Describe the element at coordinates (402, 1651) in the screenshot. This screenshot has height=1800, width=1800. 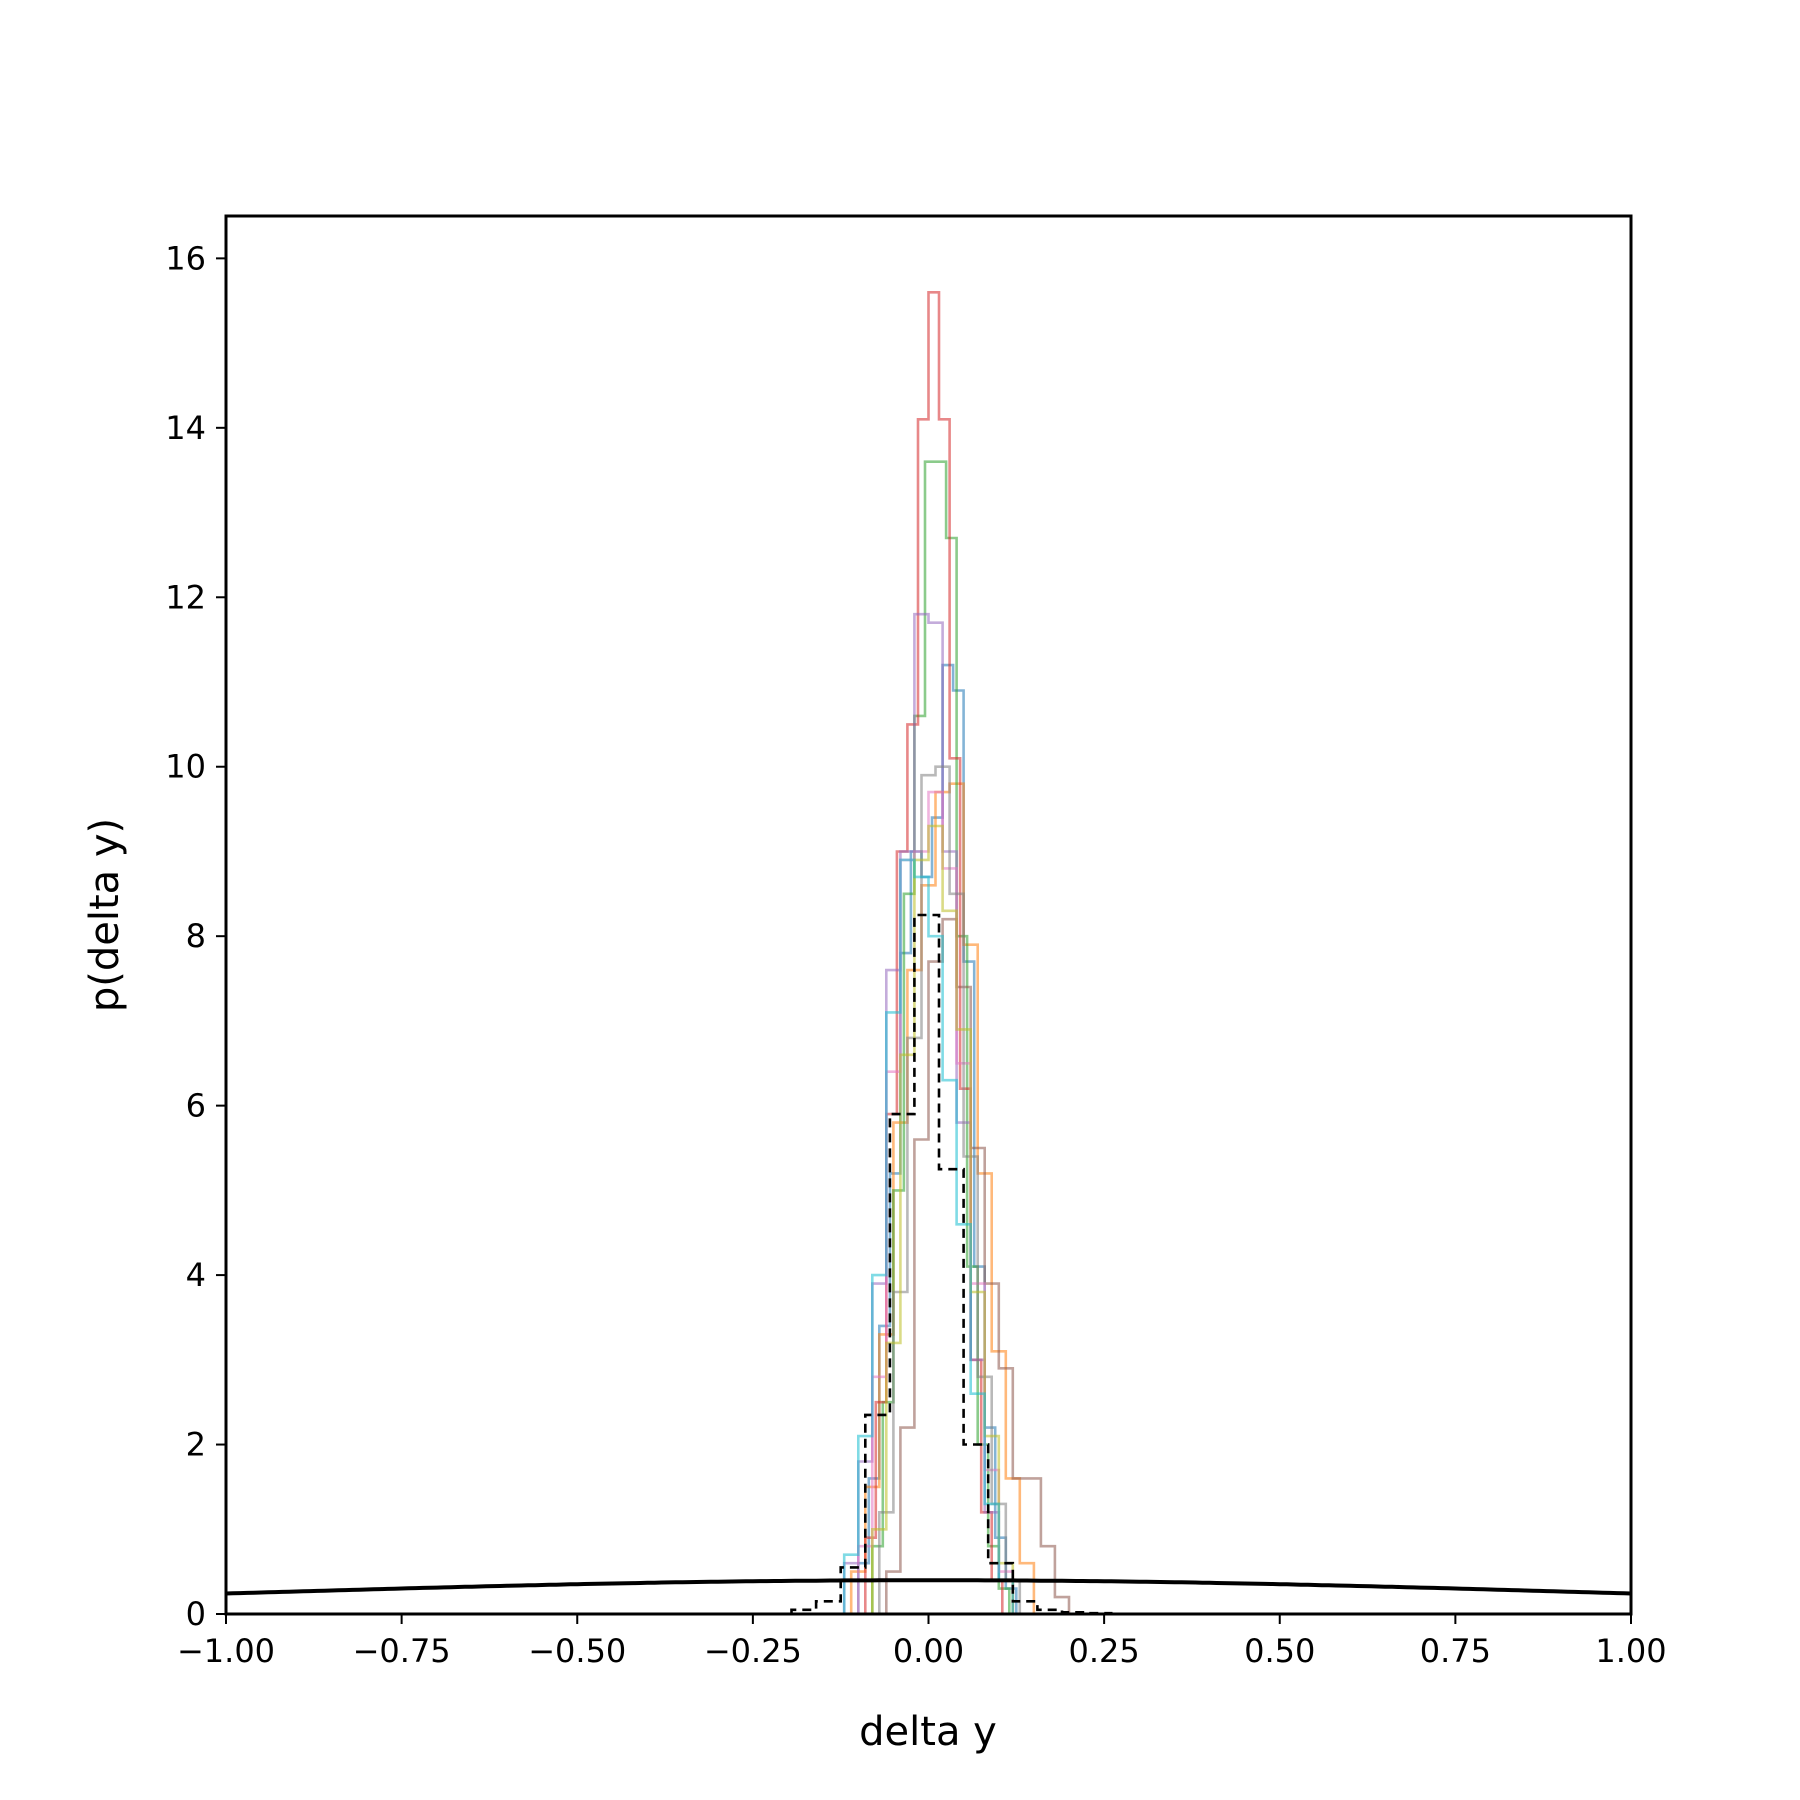
I see `x-tick-label: −0.75` at that location.